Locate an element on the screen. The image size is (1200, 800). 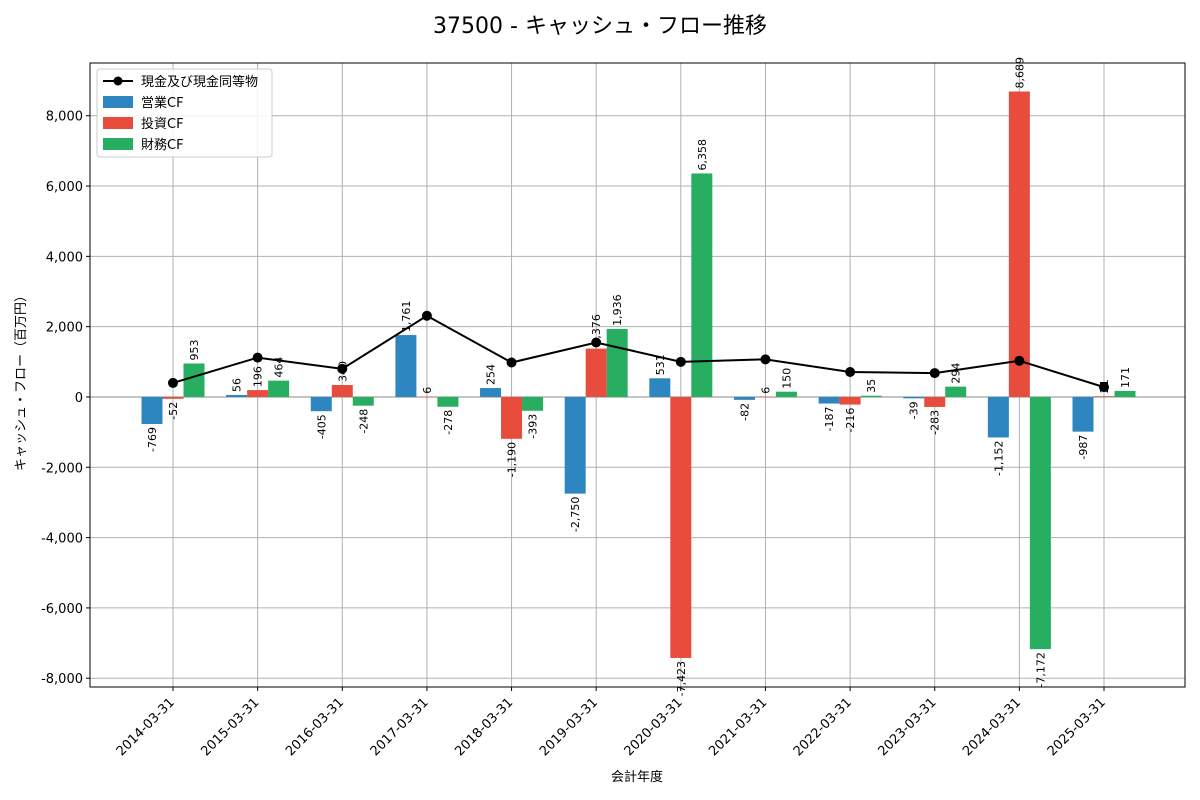
bar-data-label: -405 is located at coordinates (321, 426).